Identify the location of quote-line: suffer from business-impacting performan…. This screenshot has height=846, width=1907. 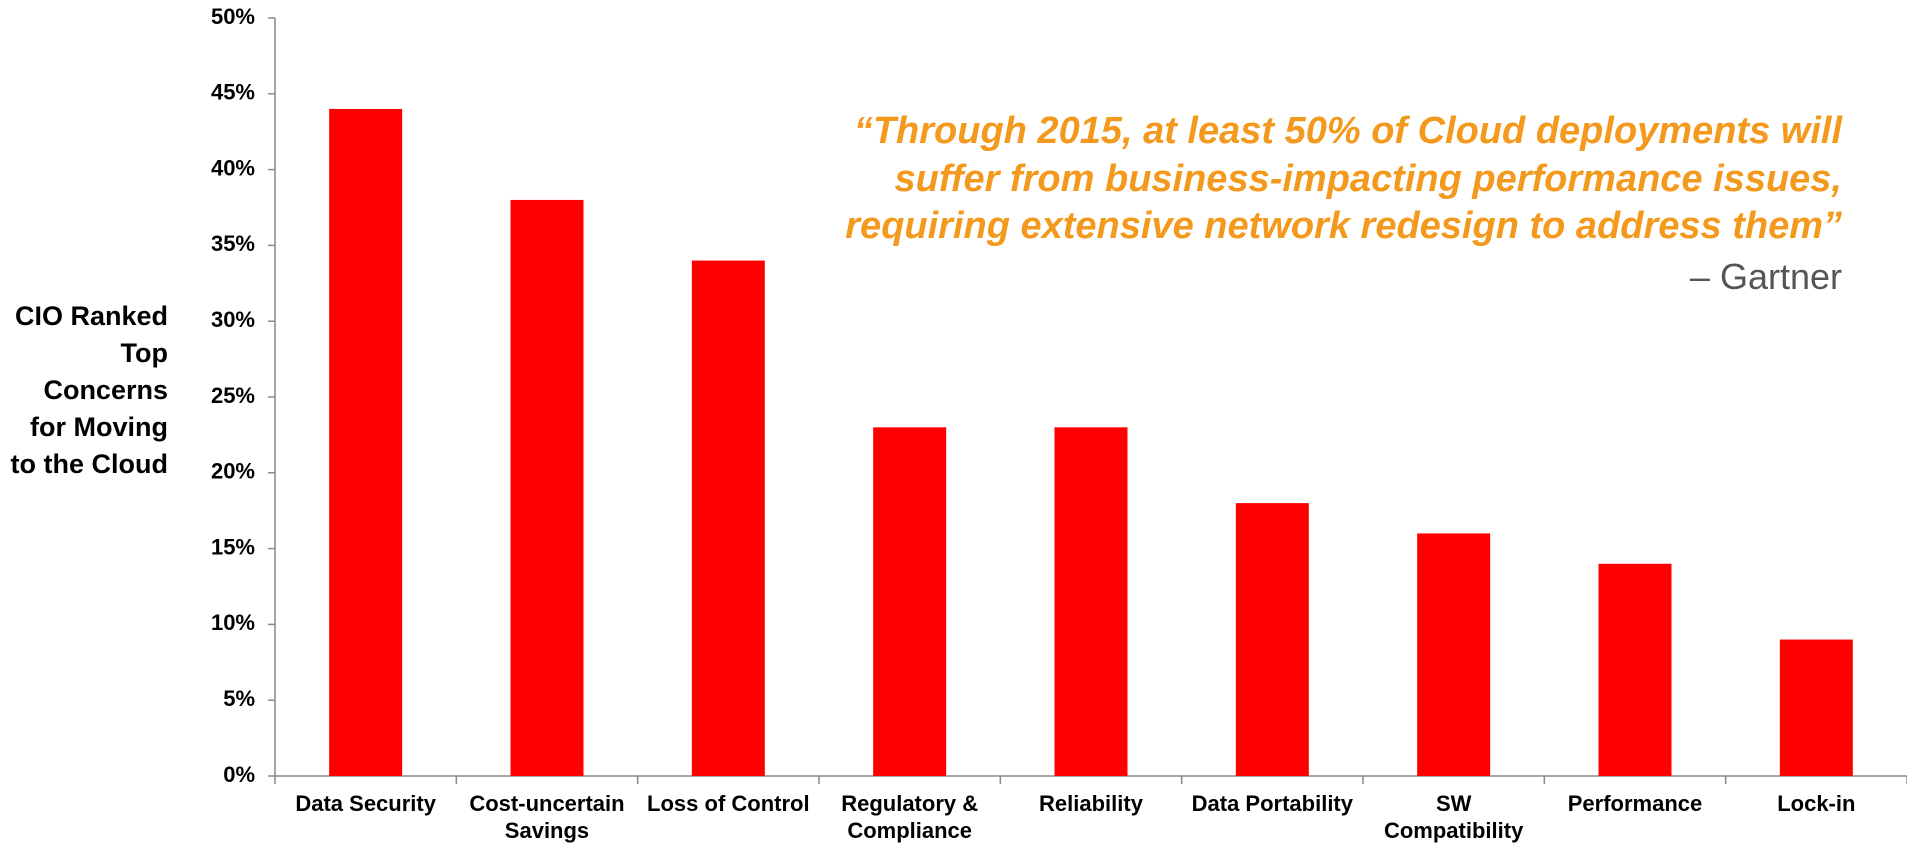
(1368, 179).